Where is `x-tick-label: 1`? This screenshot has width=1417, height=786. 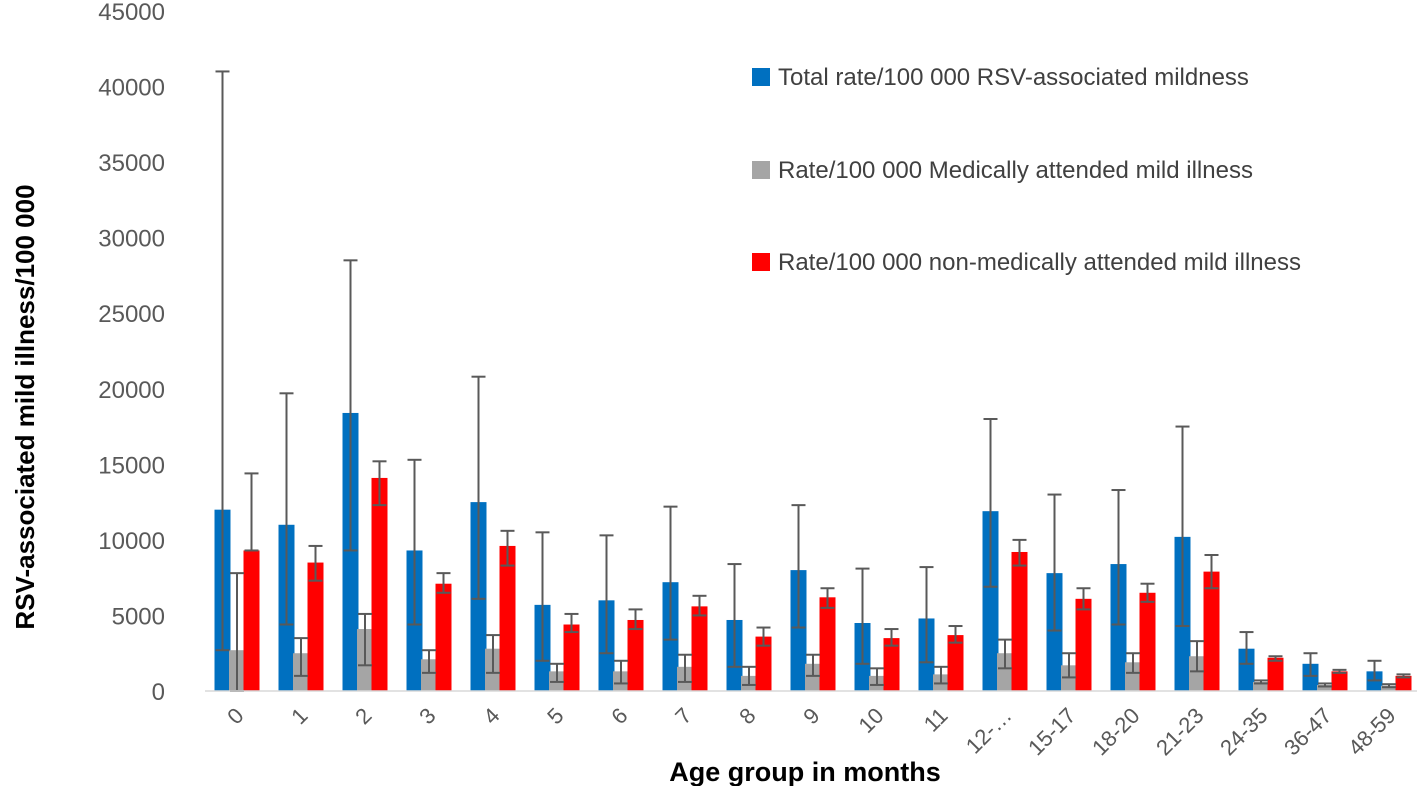 x-tick-label: 1 is located at coordinates (299, 716).